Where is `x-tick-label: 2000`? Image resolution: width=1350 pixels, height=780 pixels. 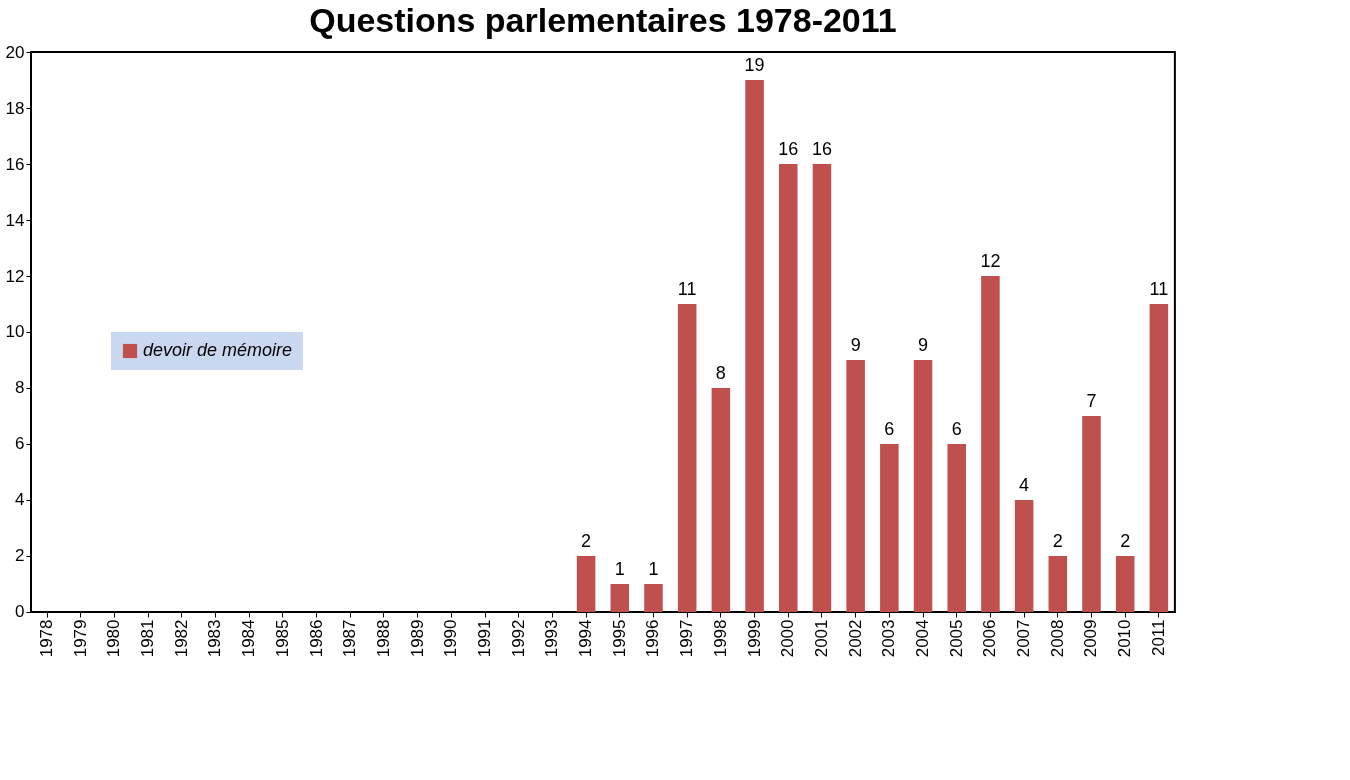 x-tick-label: 2000 is located at coordinates (788, 638).